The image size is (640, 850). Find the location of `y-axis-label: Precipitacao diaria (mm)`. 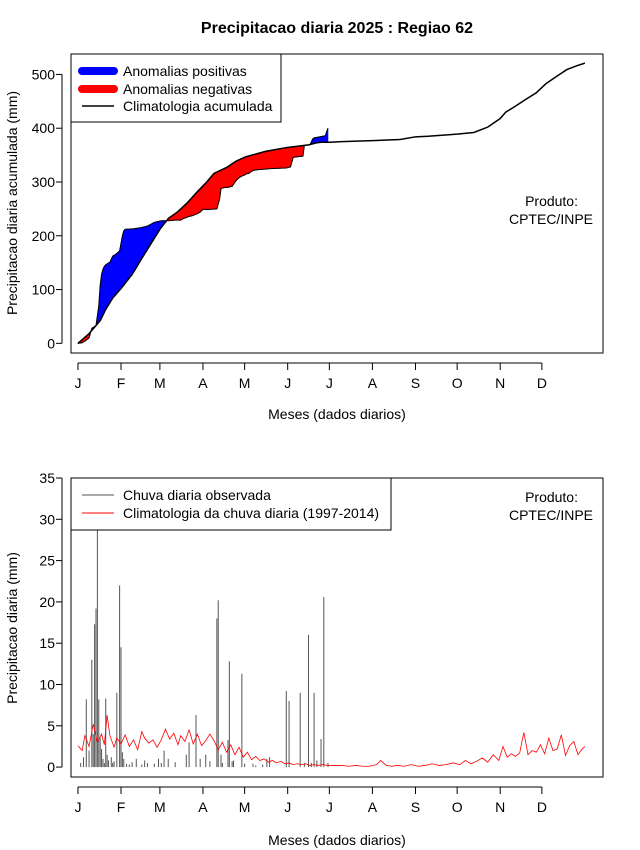

y-axis-label: Precipitacao diaria (mm) is located at coordinates (12, 628).